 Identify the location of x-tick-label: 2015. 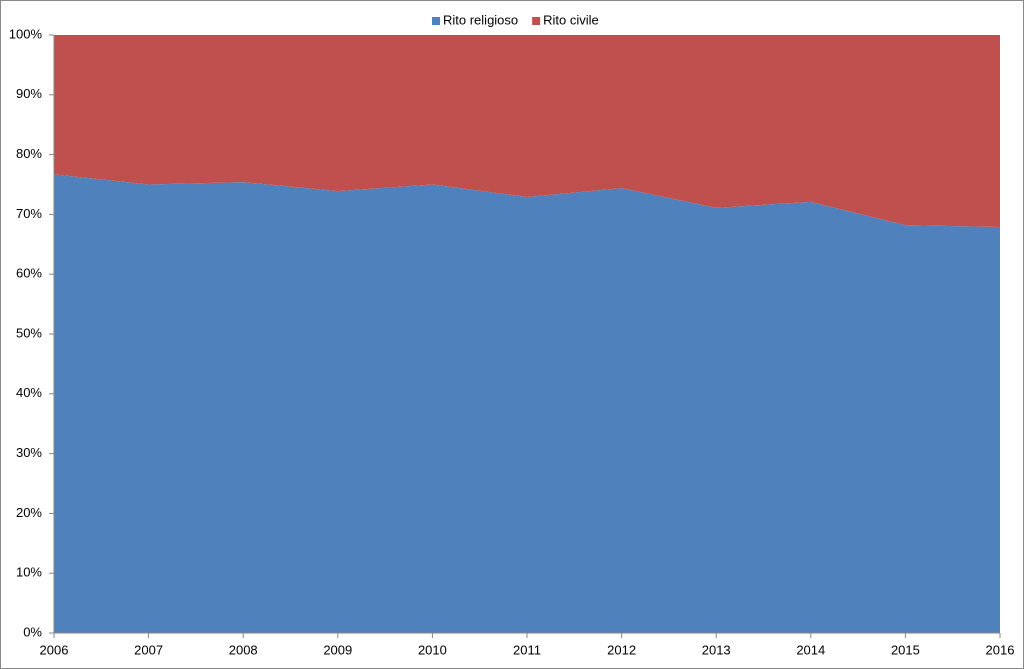
(905, 649).